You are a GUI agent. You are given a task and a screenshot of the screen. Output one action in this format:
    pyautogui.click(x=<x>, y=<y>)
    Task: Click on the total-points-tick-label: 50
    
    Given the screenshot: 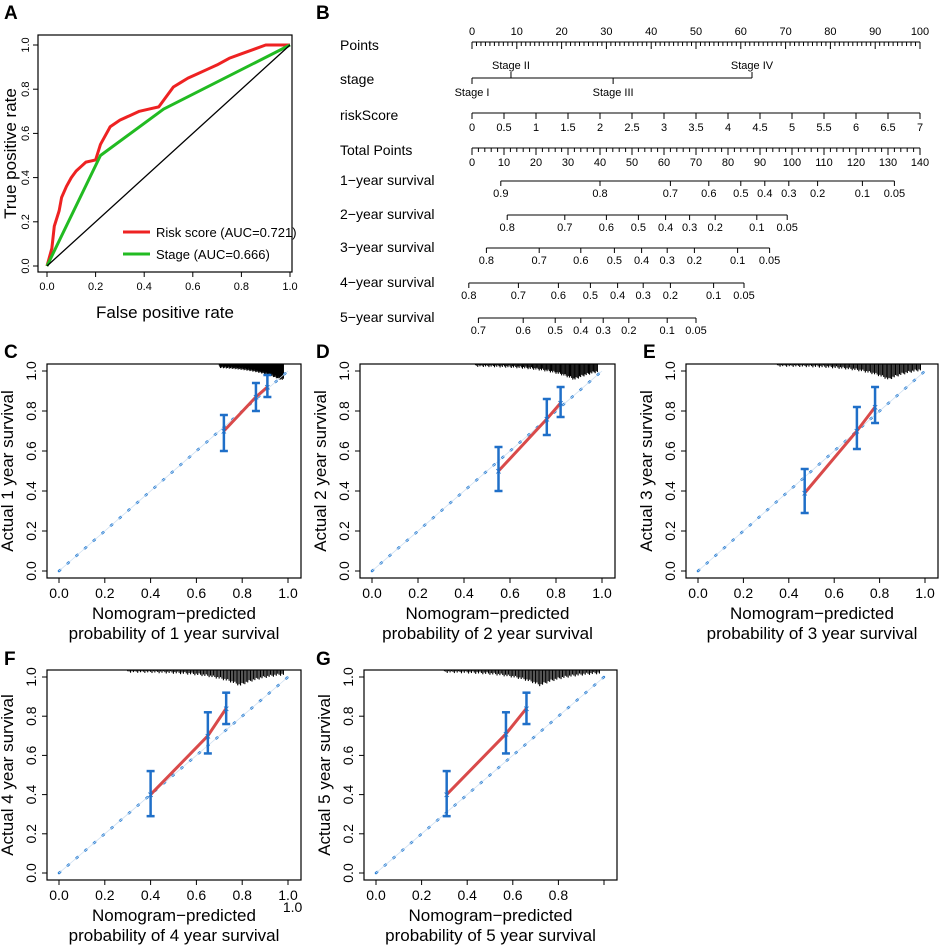 What is the action you would take?
    pyautogui.click(x=632, y=163)
    